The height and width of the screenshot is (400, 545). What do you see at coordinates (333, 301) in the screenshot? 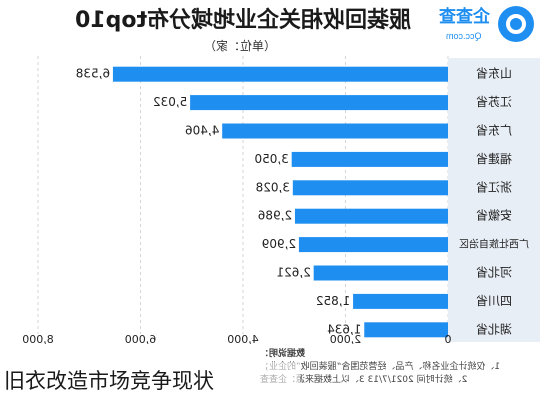
I see `data-label: 1,852` at bounding box center [333, 301].